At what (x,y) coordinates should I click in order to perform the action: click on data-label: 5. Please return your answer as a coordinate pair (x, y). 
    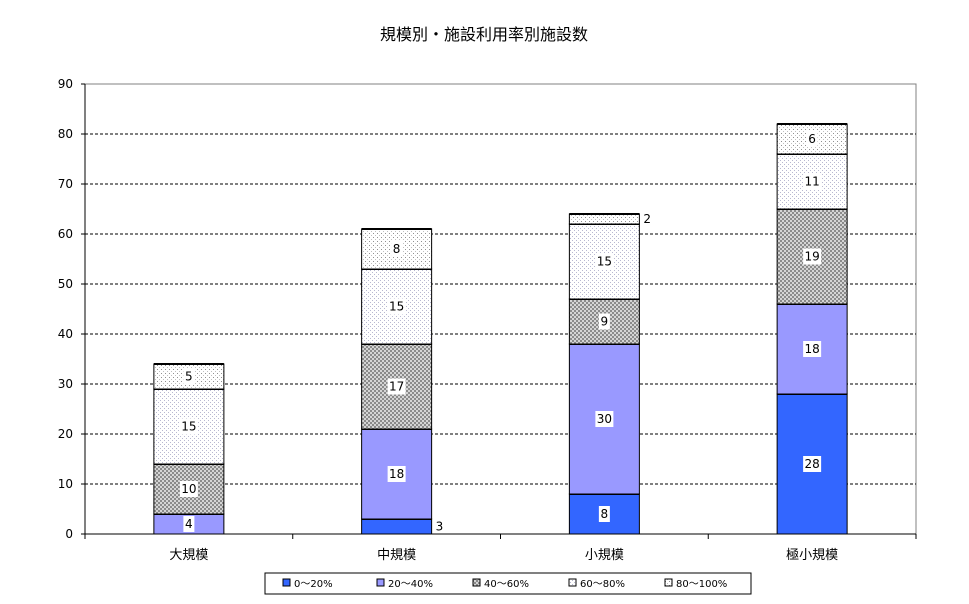
    Looking at the image, I should click on (189, 377).